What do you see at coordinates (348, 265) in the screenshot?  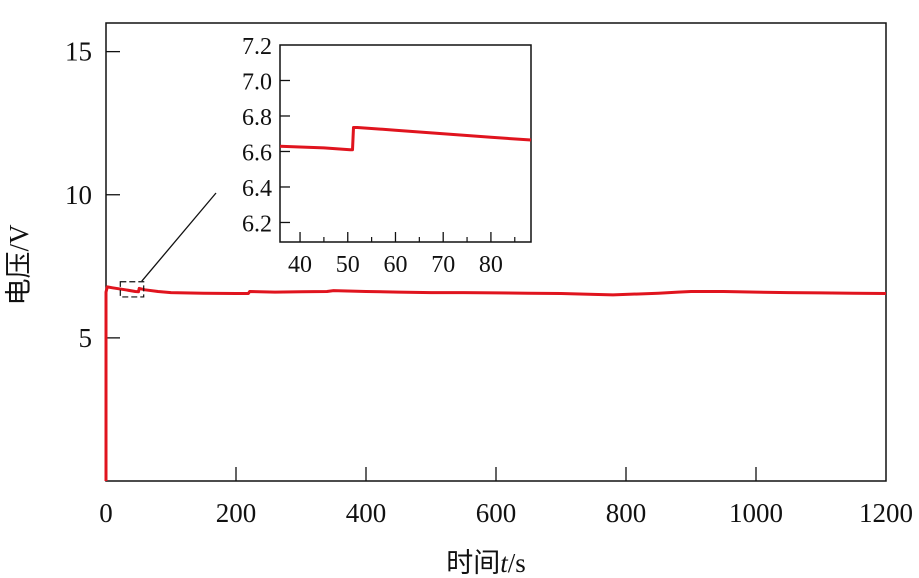 I see `x-tick-label: 50` at bounding box center [348, 265].